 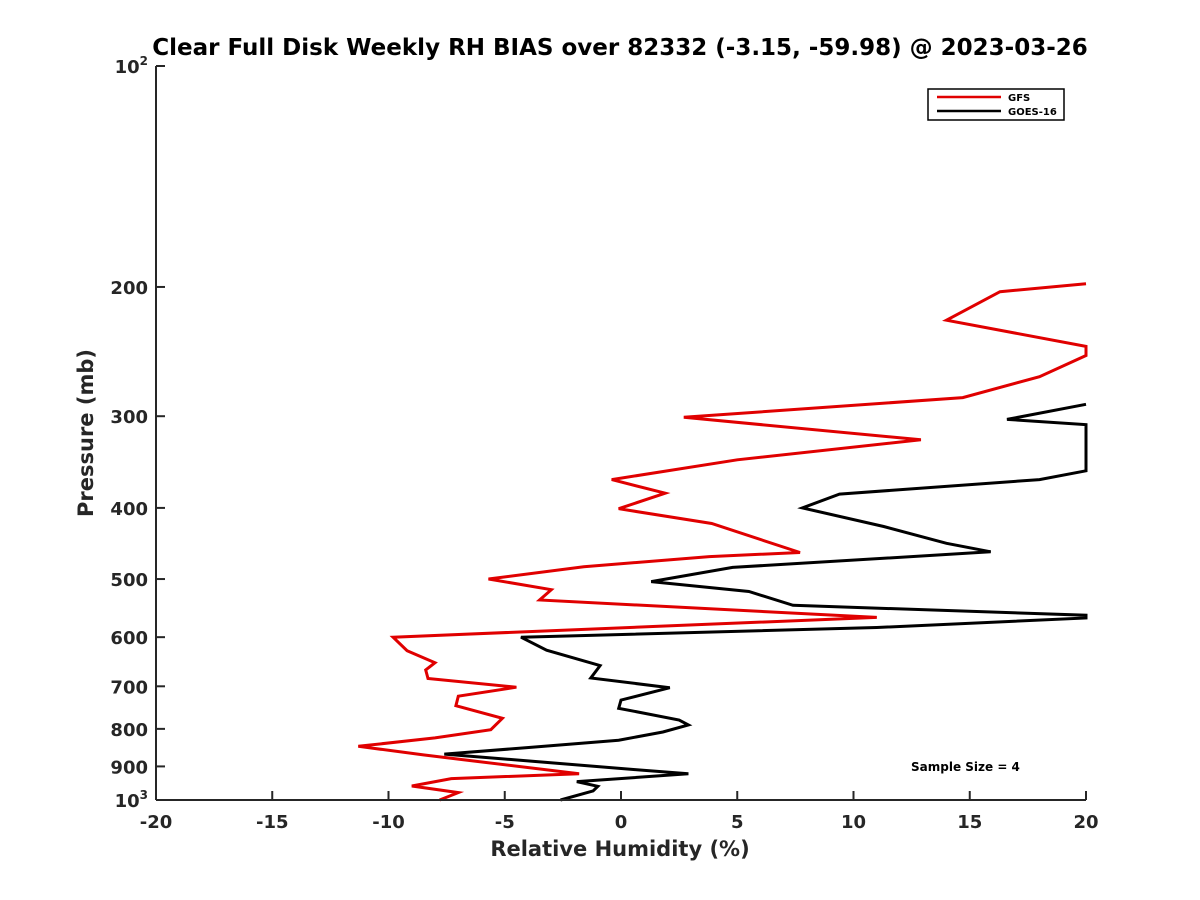 What do you see at coordinates (853, 822) in the screenshot?
I see `x-tick-label: 10` at bounding box center [853, 822].